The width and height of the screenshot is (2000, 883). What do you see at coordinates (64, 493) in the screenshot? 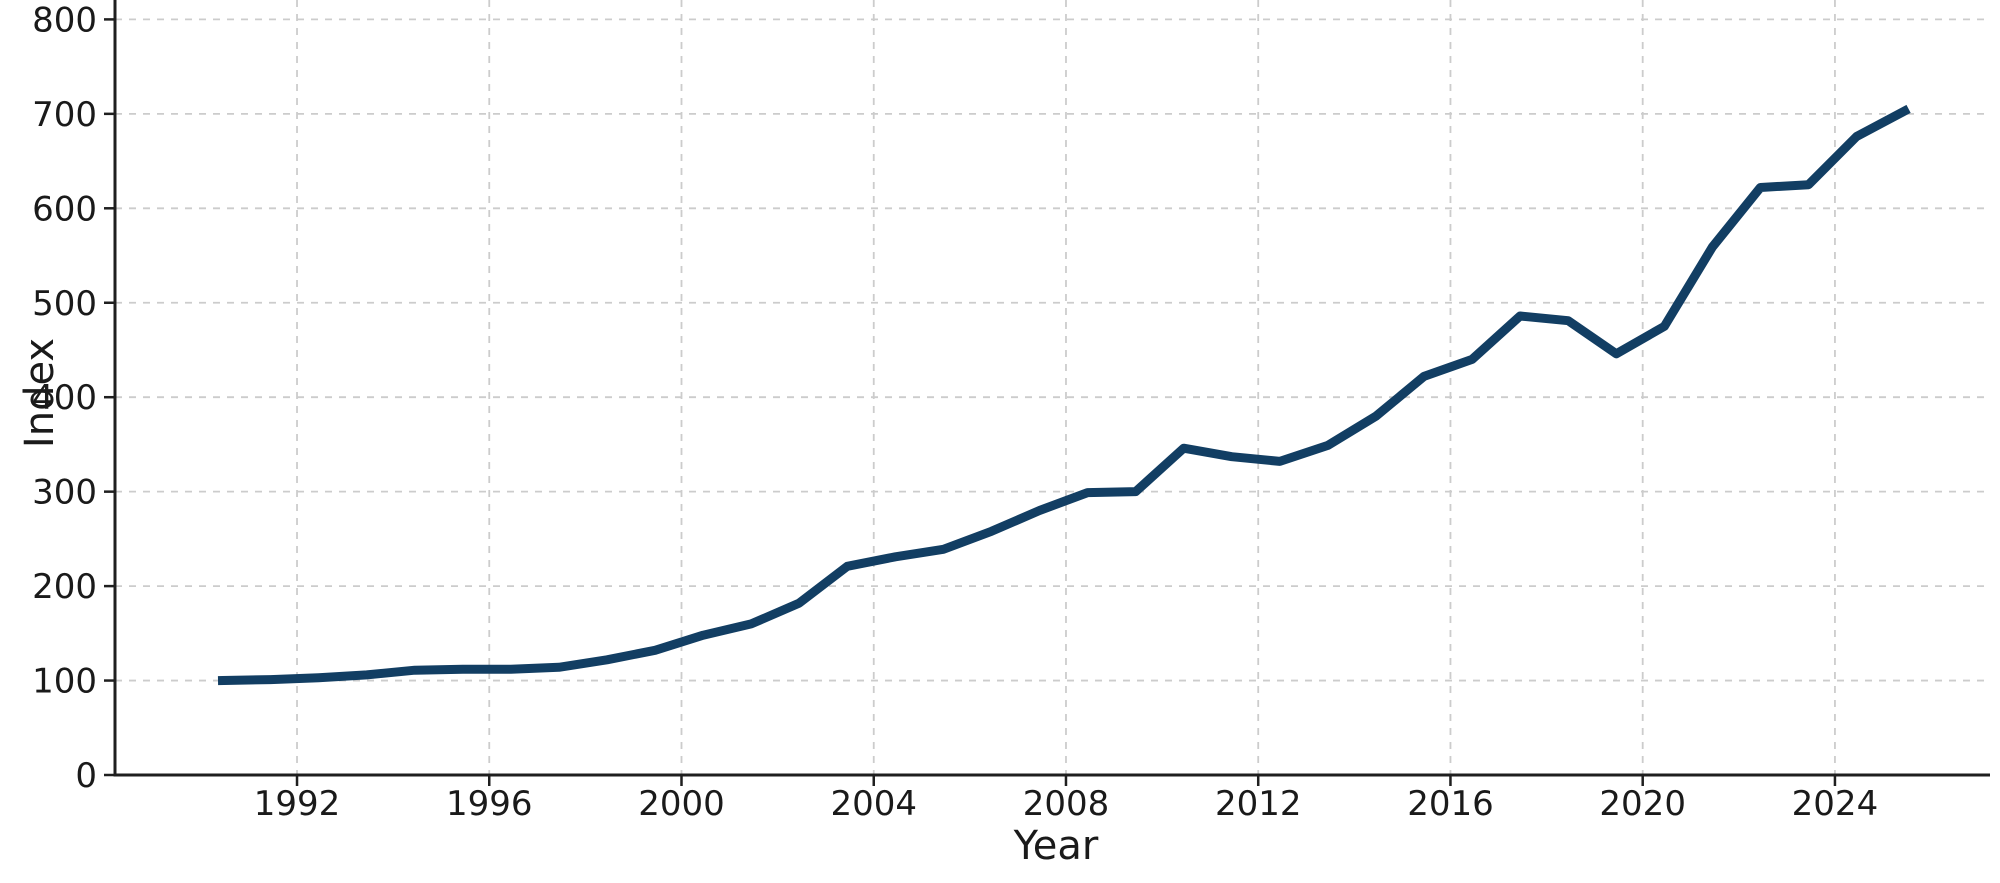
I see `y-tick-label: 300` at bounding box center [64, 493].